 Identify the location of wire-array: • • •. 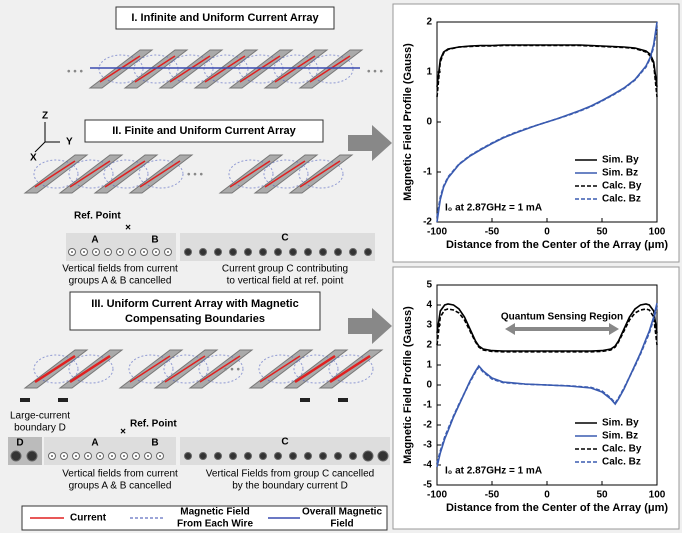
(188, 174).